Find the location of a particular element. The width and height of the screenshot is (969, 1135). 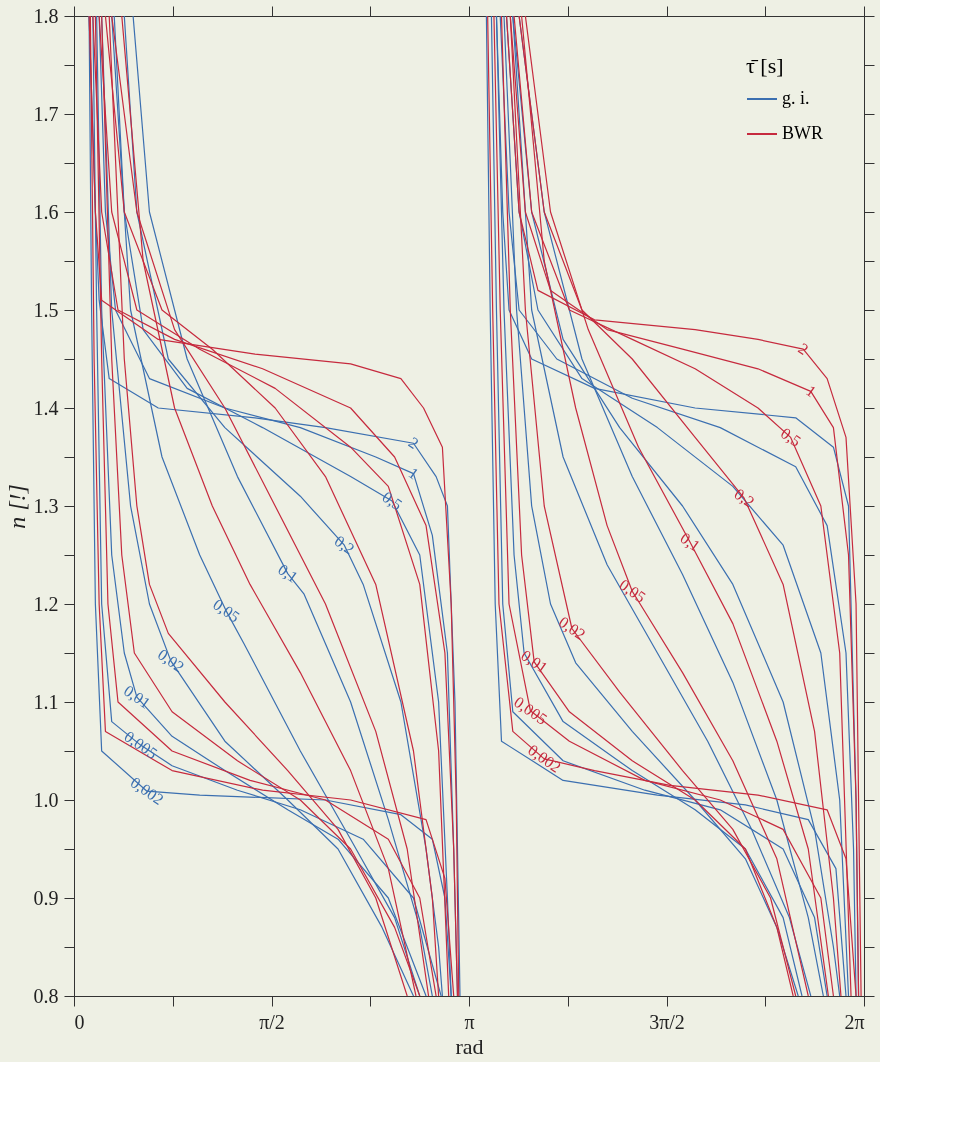

legend-title: τ̄ [s] is located at coordinates (765, 65).